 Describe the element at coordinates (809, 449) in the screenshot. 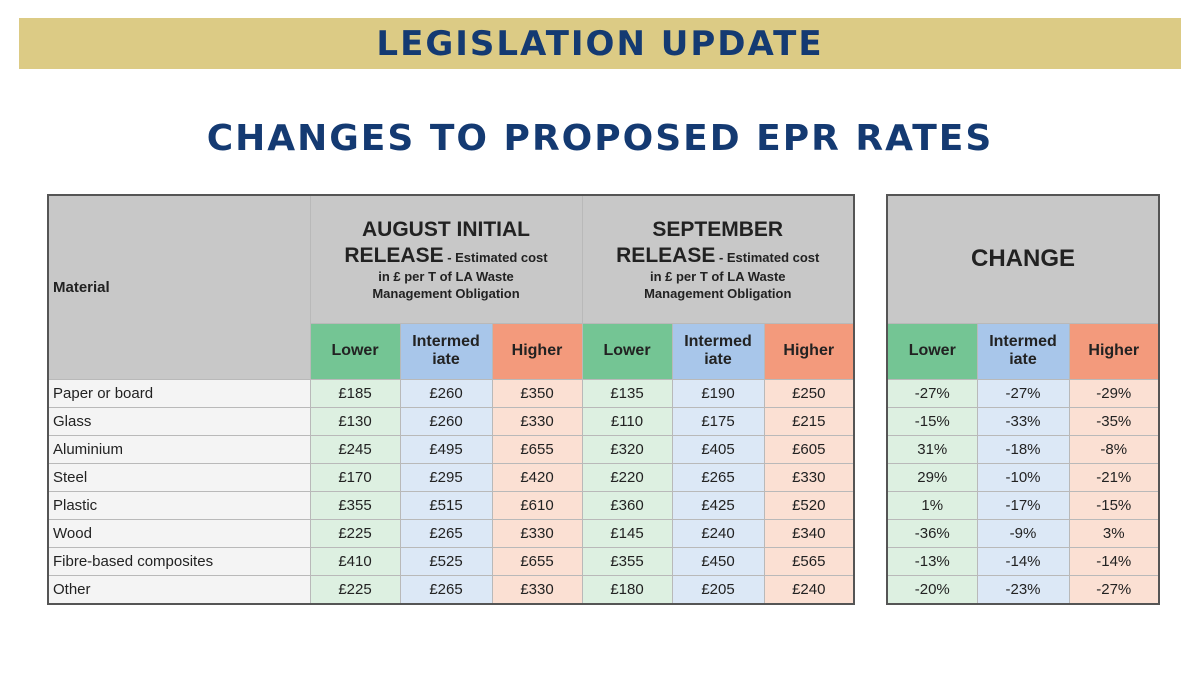

I see `sep-value-cell: £605` at that location.